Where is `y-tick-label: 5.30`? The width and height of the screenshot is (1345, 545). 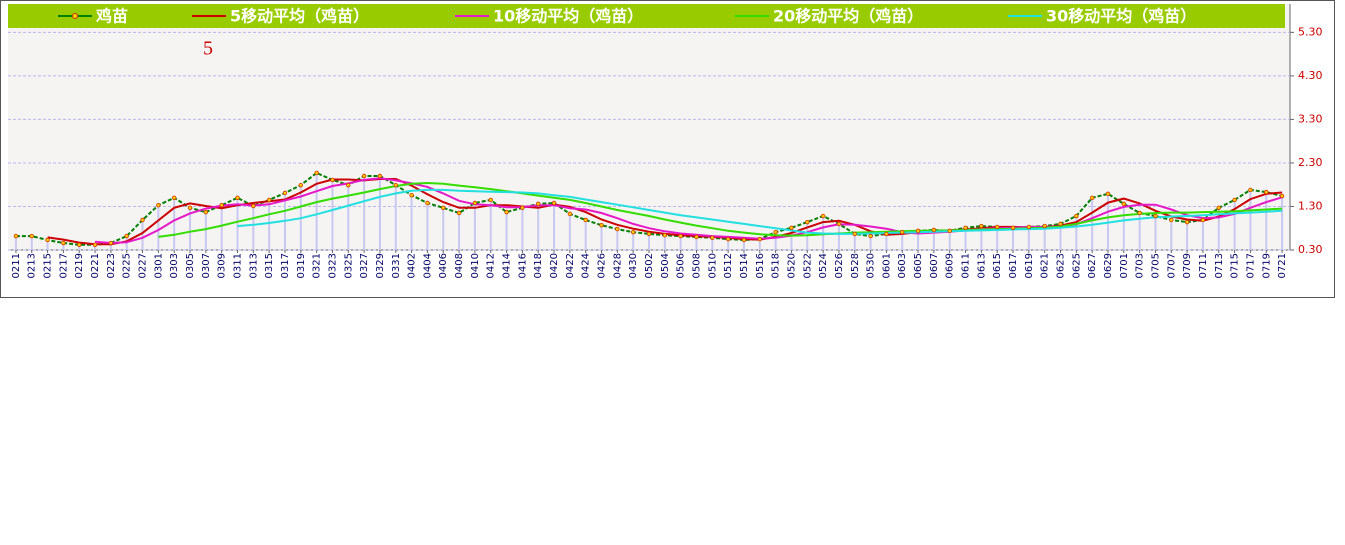
y-tick-label: 5.30 is located at coordinates (1310, 31).